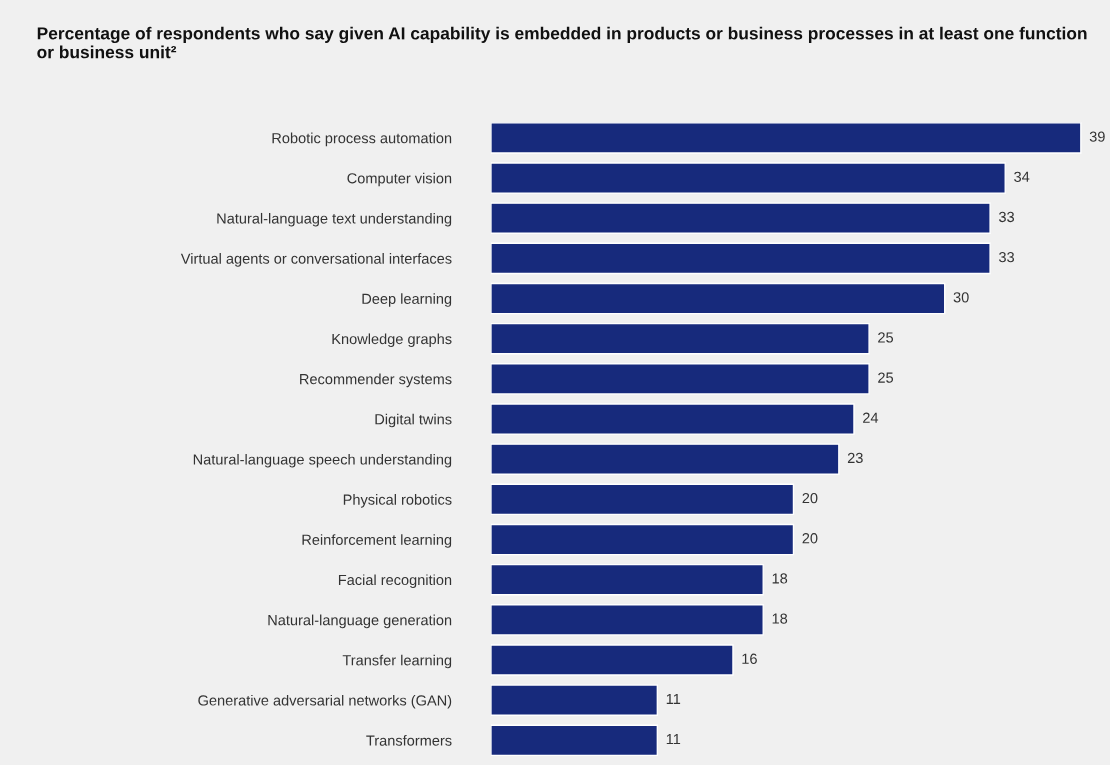 The width and height of the screenshot is (1110, 765). Describe the element at coordinates (397, 501) in the screenshot. I see `y-tick-label: Physical robotics` at that location.